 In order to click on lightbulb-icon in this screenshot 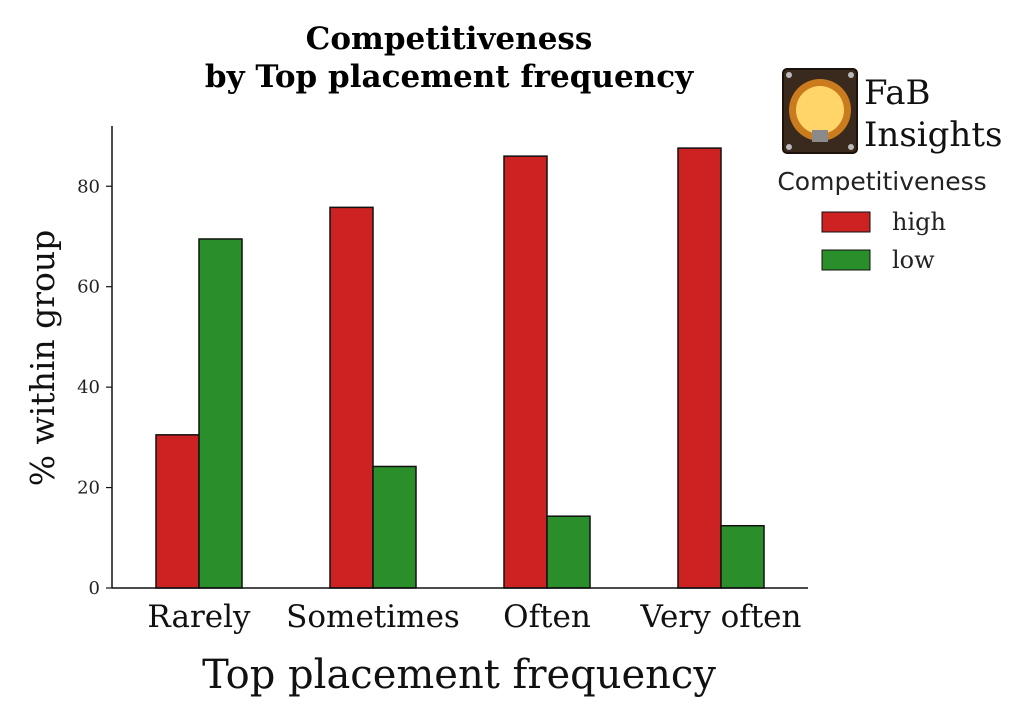, I will do `click(820, 110)`.